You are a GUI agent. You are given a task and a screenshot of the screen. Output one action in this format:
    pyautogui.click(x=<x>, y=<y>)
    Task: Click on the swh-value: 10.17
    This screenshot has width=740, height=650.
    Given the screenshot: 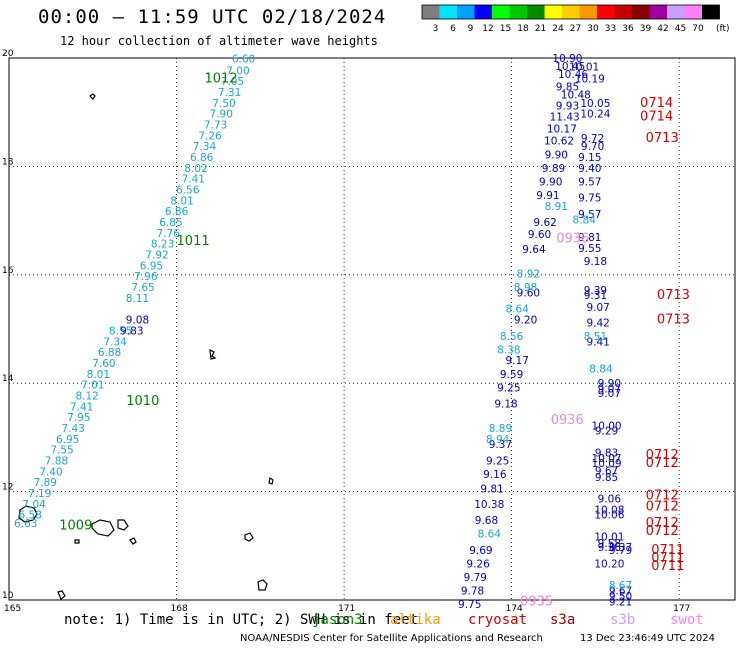 What is the action you would take?
    pyautogui.click(x=562, y=129)
    